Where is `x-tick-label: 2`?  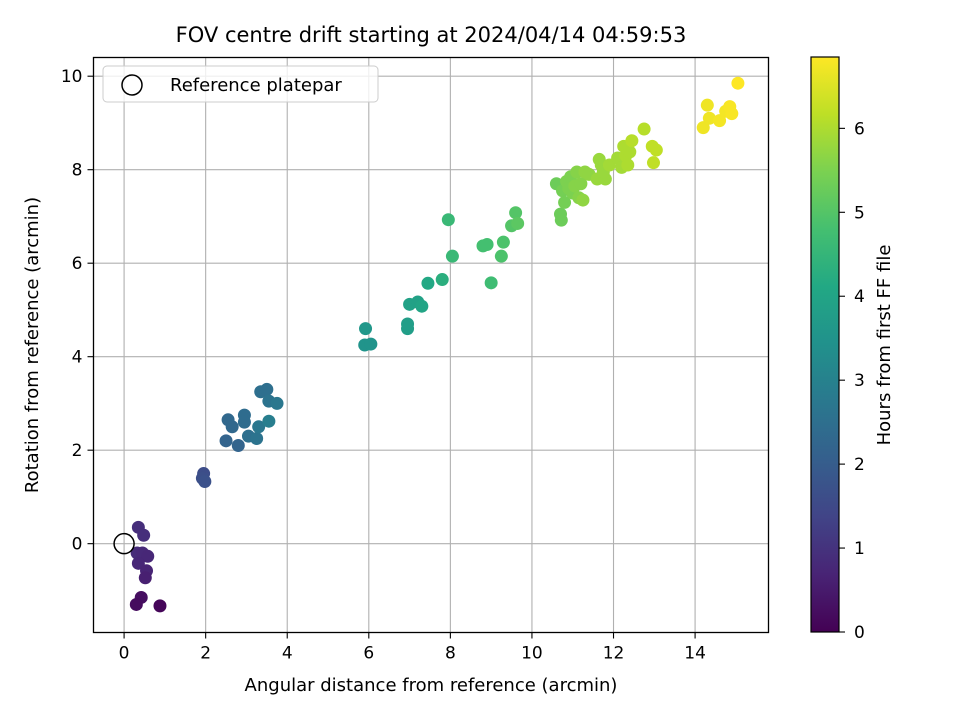
x-tick-label: 2 is located at coordinates (205, 654).